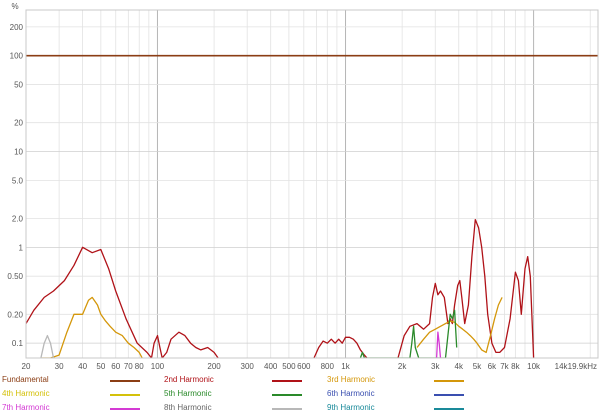 The height and width of the screenshot is (417, 600). Describe the element at coordinates (26, 366) in the screenshot. I see `x-tick-label: 20` at that location.